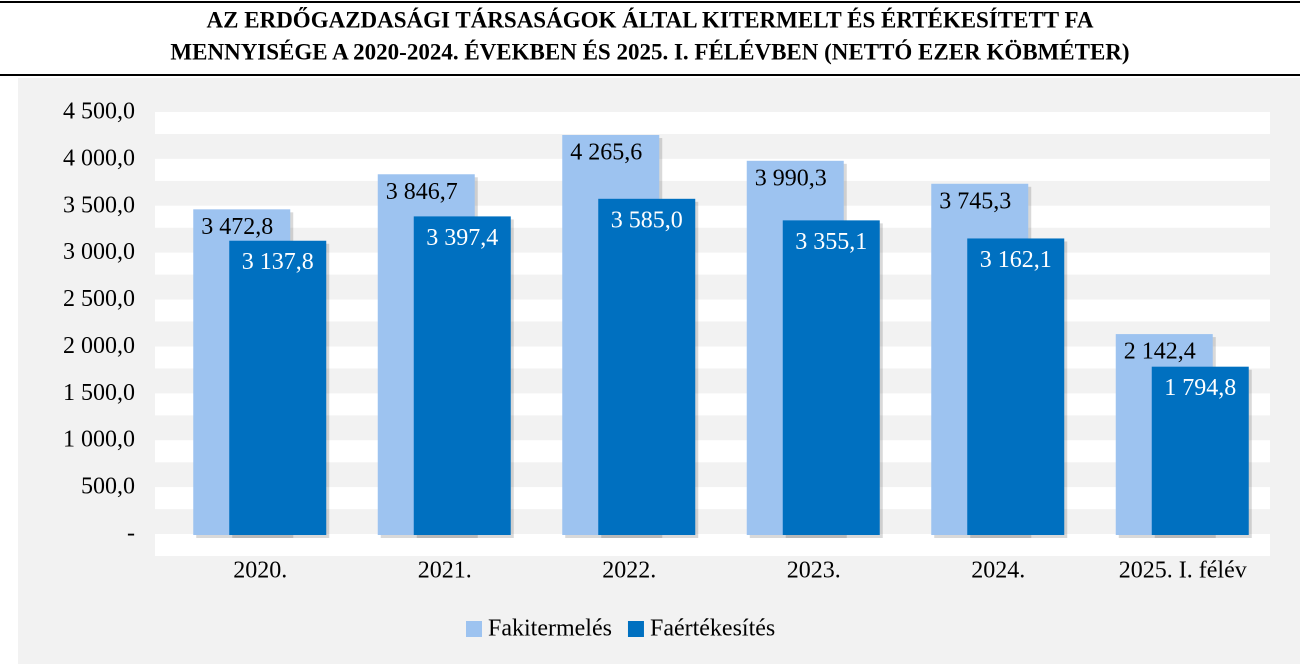 Image resolution: width=1300 pixels, height=664 pixels. I want to click on data-label: 3 162,1, so click(1016, 260).